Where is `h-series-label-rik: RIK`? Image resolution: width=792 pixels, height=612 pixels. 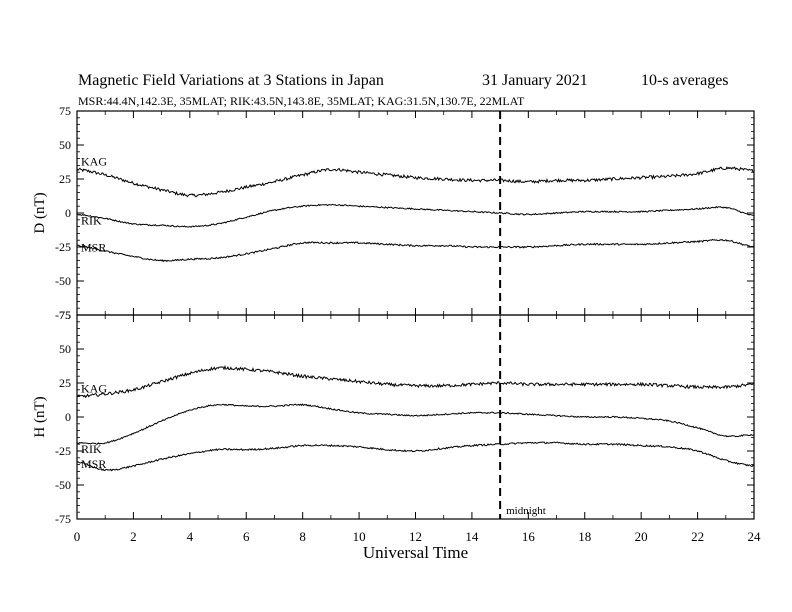
h-series-label-rik: RIK is located at coordinates (91, 449).